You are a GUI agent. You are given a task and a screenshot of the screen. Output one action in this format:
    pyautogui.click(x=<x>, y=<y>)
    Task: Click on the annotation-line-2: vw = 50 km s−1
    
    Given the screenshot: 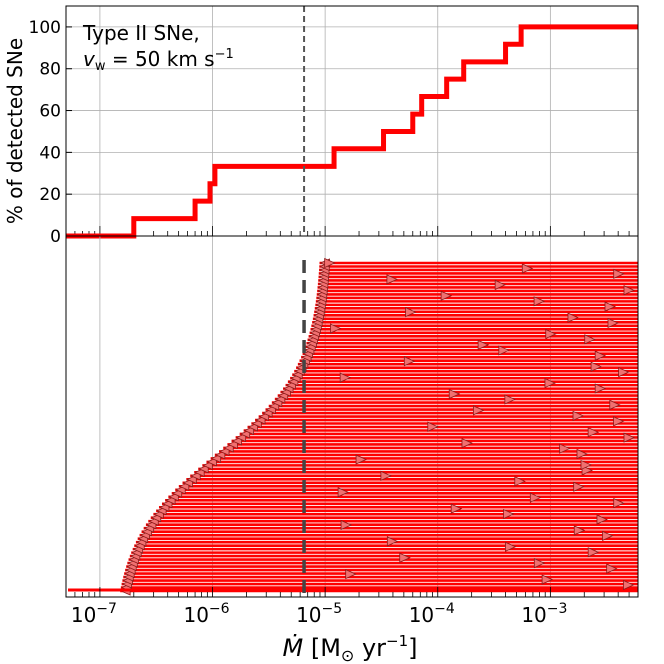 What is the action you would take?
    pyautogui.click(x=158, y=60)
    